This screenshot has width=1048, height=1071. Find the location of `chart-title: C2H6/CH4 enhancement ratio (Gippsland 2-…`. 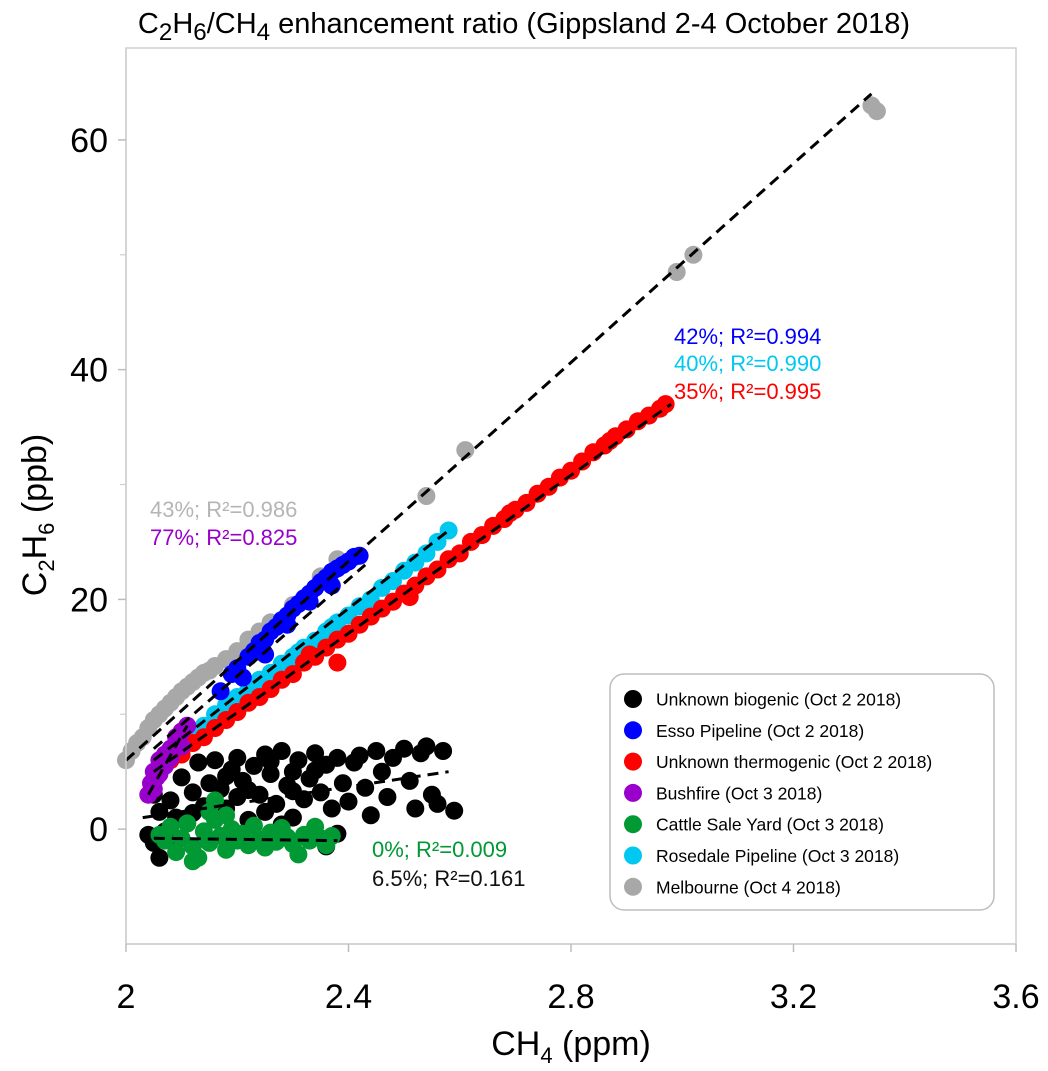

chart-title: C2H6/CH4 enhancement ratio (Gippsland 2-… is located at coordinates (524, 27).